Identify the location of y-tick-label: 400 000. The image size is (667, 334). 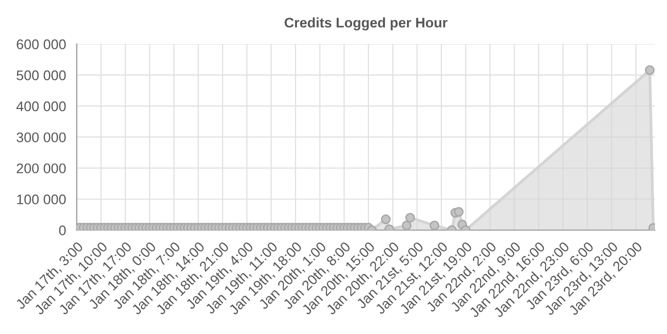
(41, 106).